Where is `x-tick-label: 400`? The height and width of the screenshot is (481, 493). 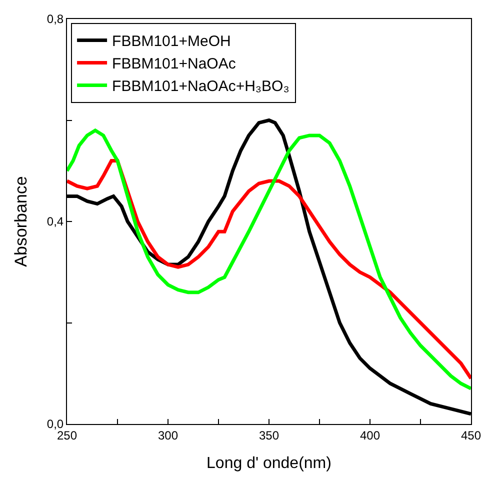 x-tick-label: 400 is located at coordinates (370, 435).